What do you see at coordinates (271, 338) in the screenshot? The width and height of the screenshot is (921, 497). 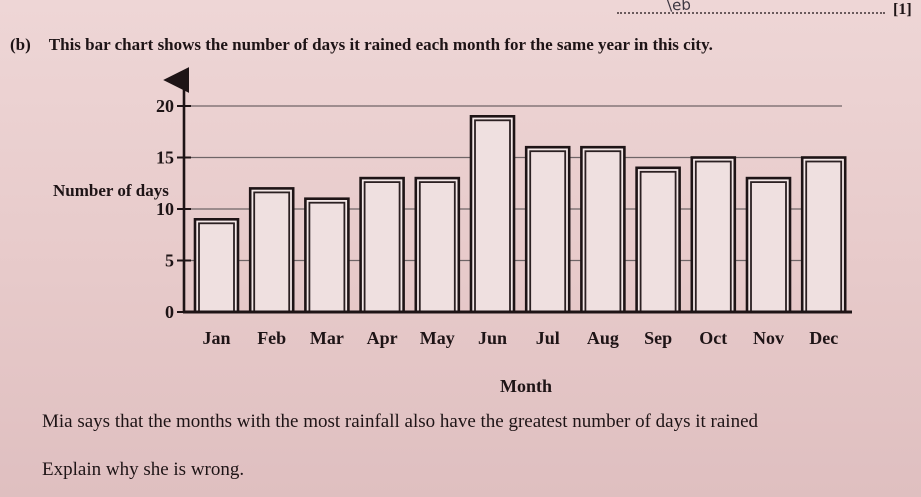 I see `x-tick-label: Feb` at bounding box center [271, 338].